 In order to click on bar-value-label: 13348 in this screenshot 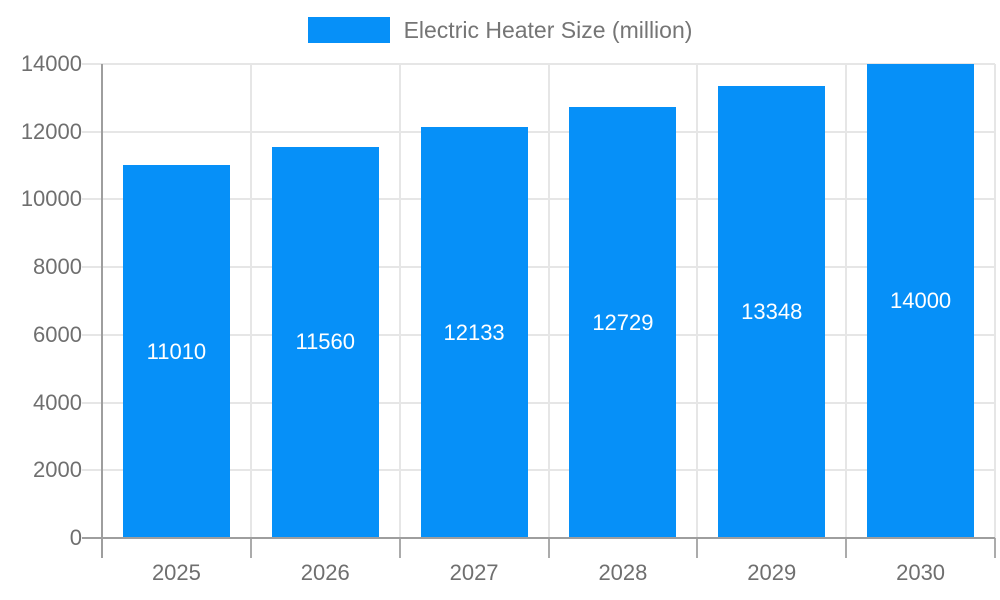, I will do `click(772, 312)`.